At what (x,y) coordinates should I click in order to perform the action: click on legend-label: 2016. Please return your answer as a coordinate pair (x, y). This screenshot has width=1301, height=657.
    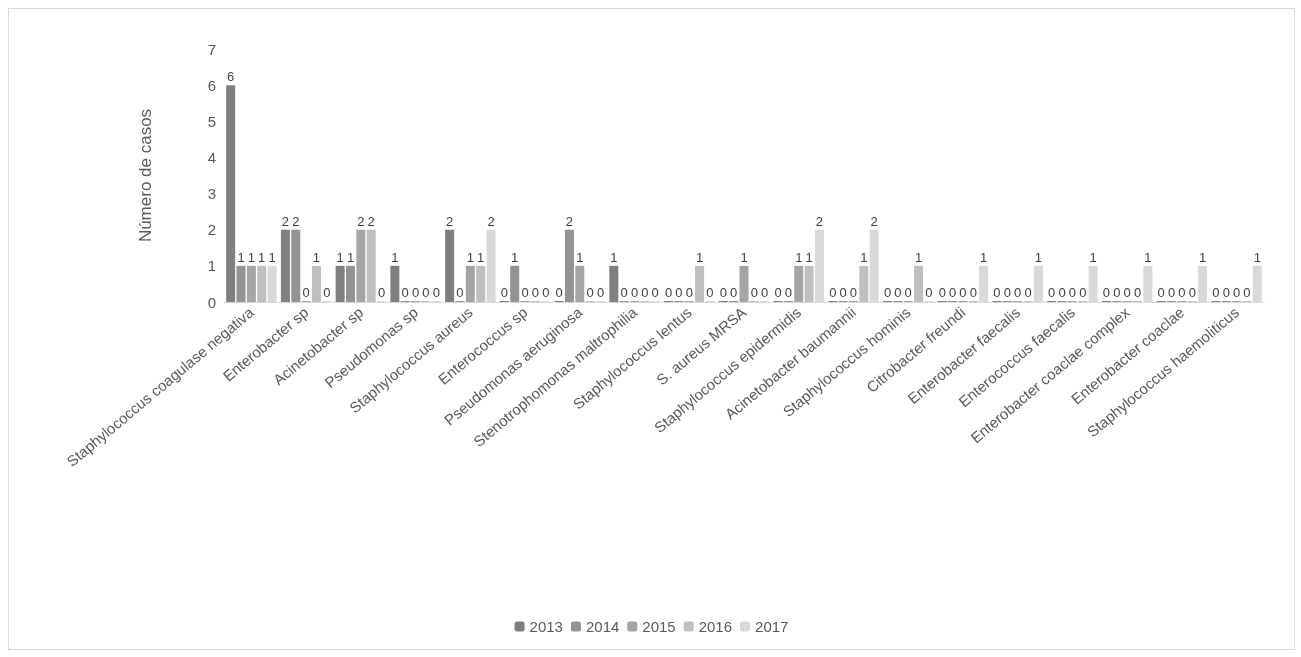
    Looking at the image, I should click on (715, 626).